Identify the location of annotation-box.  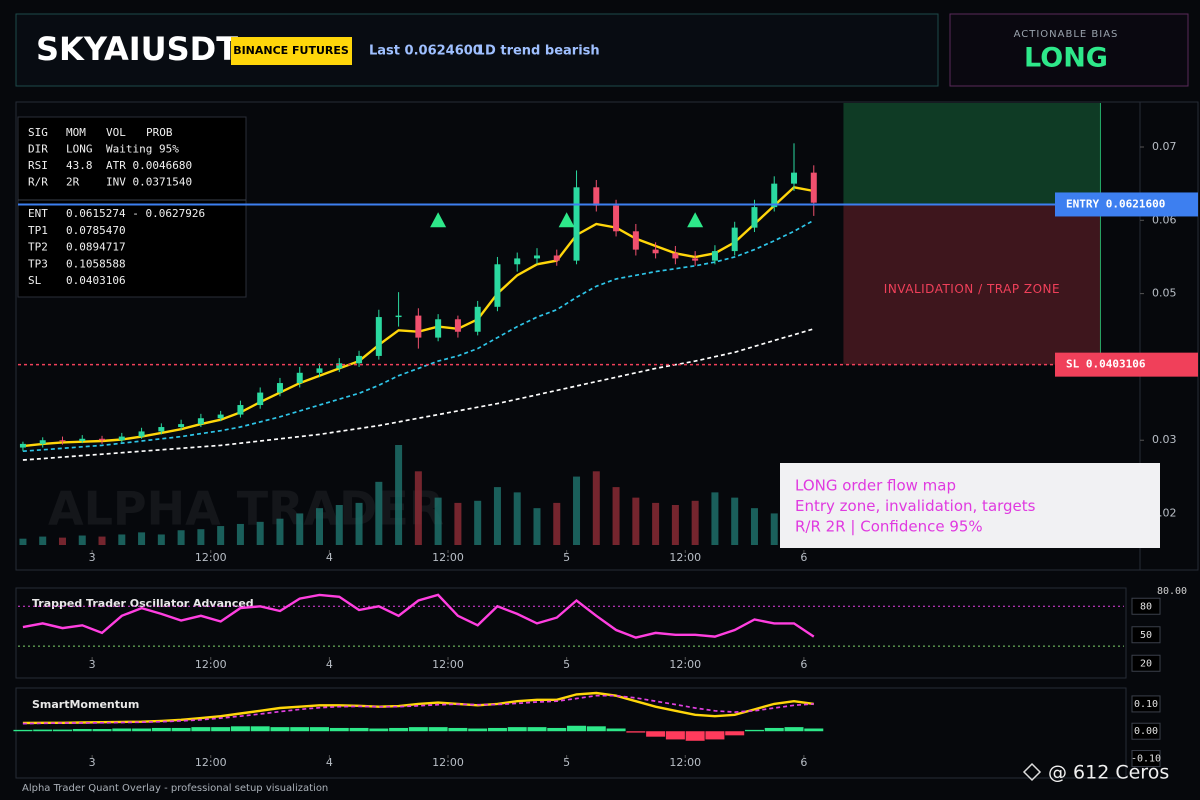
(970, 505).